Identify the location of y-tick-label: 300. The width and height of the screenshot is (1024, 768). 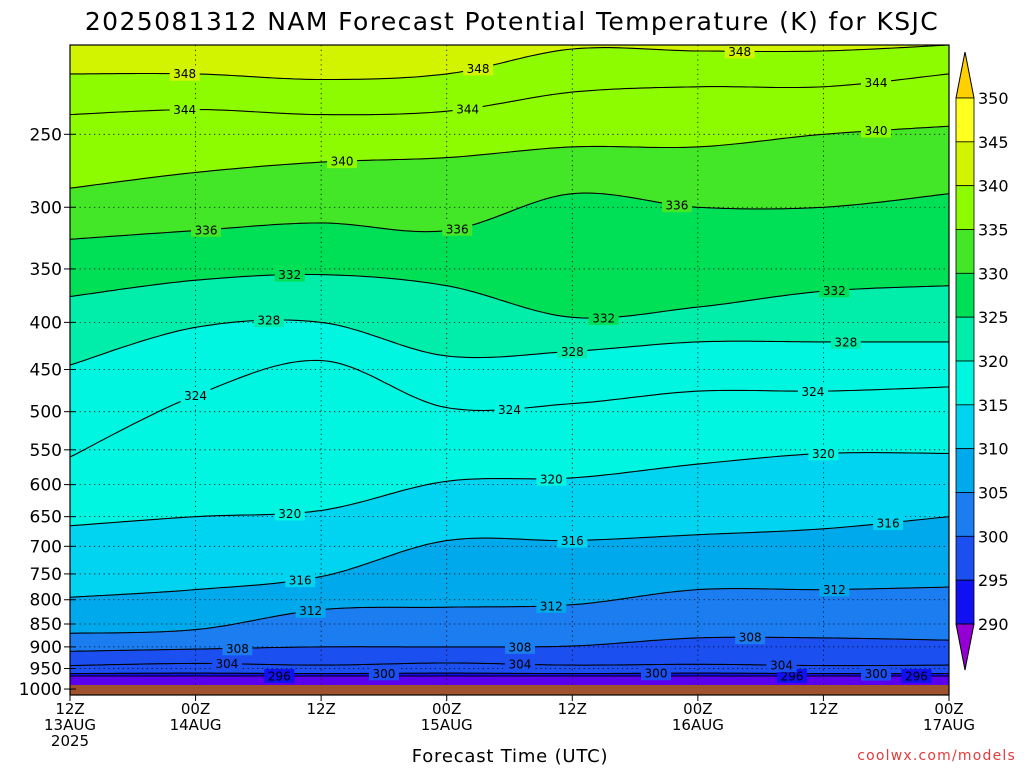
(46, 208).